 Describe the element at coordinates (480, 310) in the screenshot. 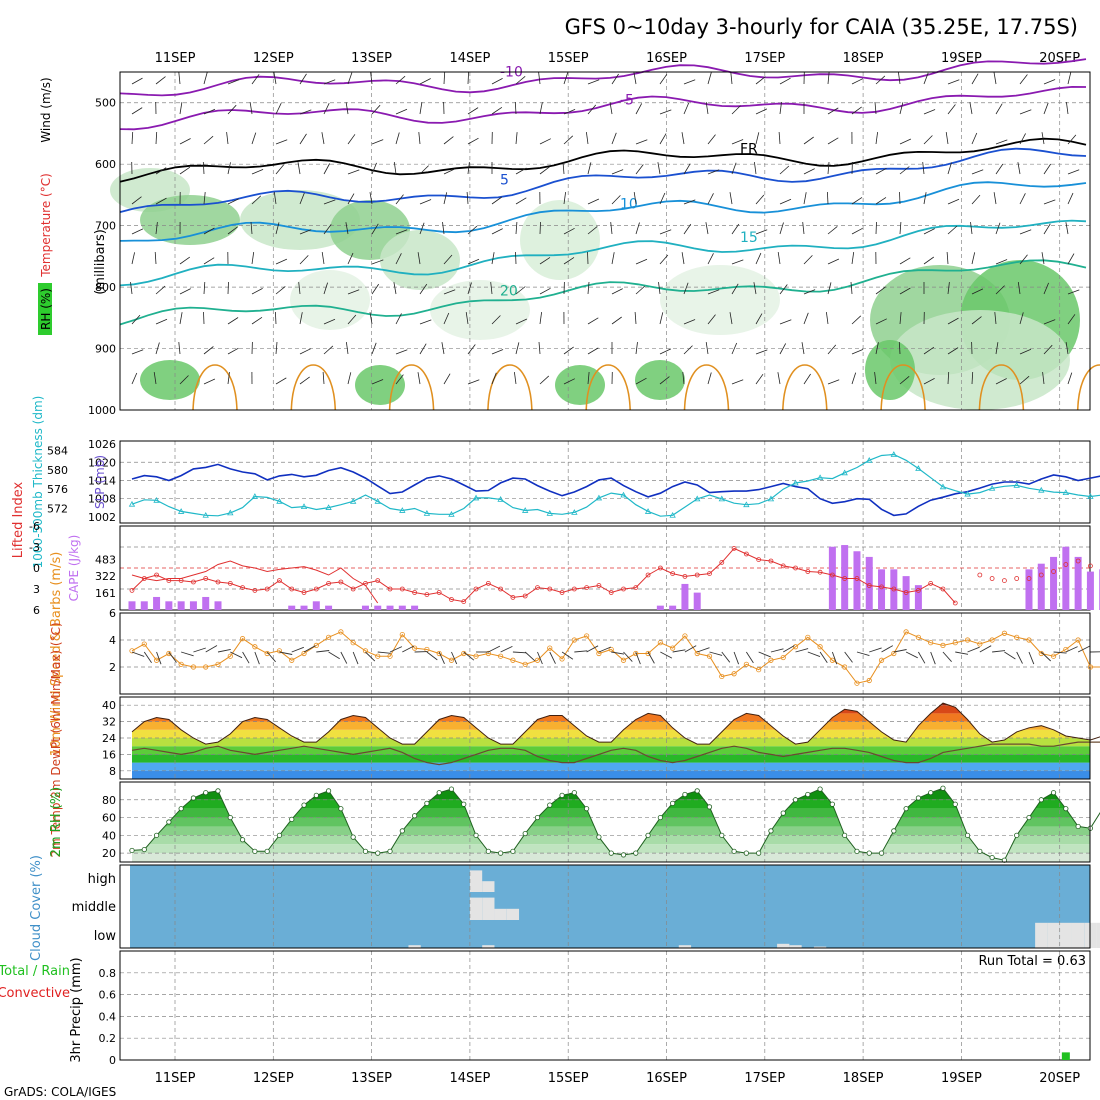

I see `rh-shading` at that location.